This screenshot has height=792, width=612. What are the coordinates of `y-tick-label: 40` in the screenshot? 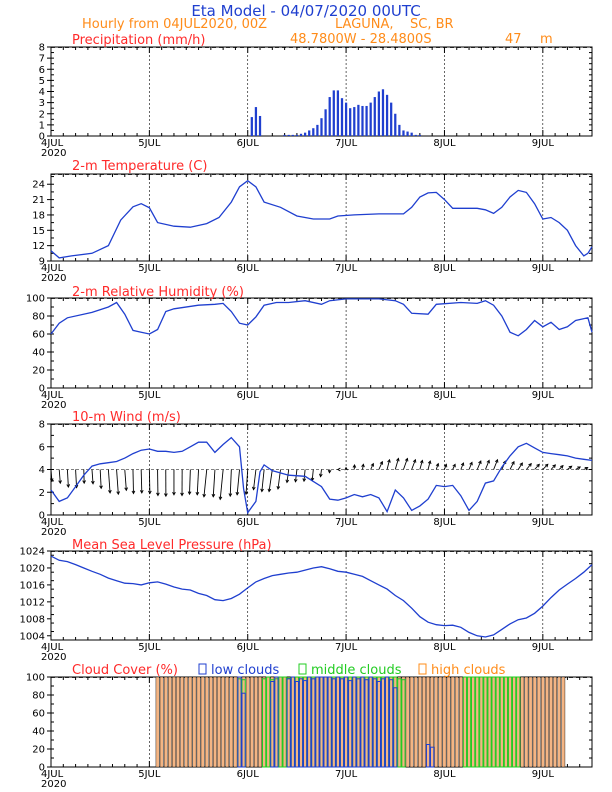 It's located at (38, 732).